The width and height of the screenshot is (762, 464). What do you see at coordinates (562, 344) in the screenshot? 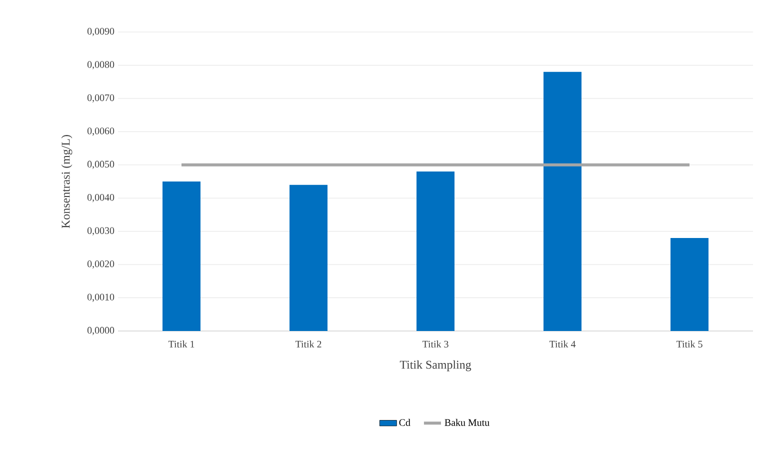
I see `x-tick-label: Titik 4` at bounding box center [562, 344].